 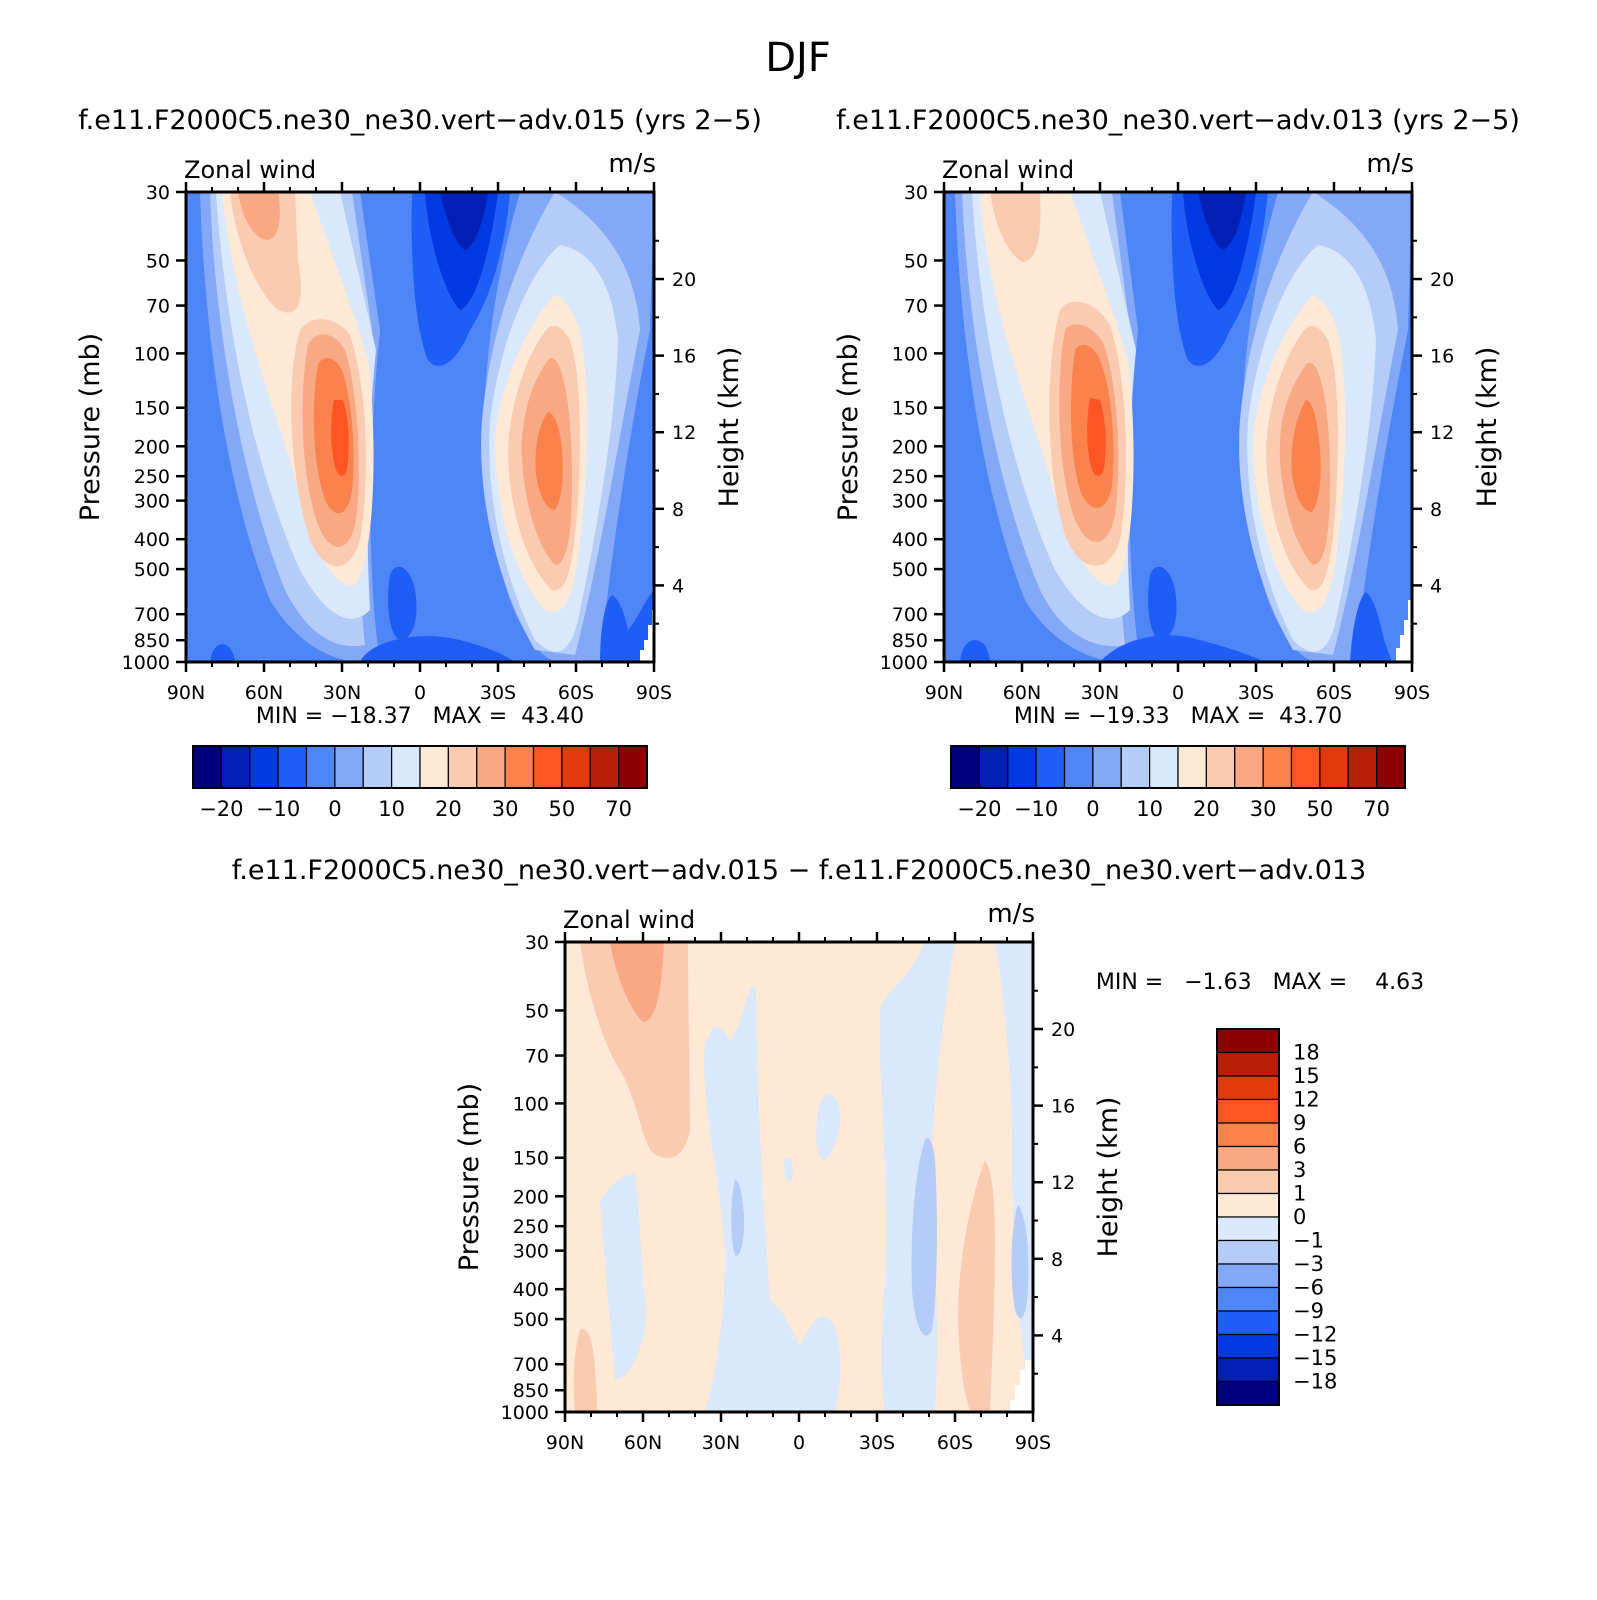 What do you see at coordinates (910, 540) in the screenshot?
I see `p2-ytick-label: 400` at bounding box center [910, 540].